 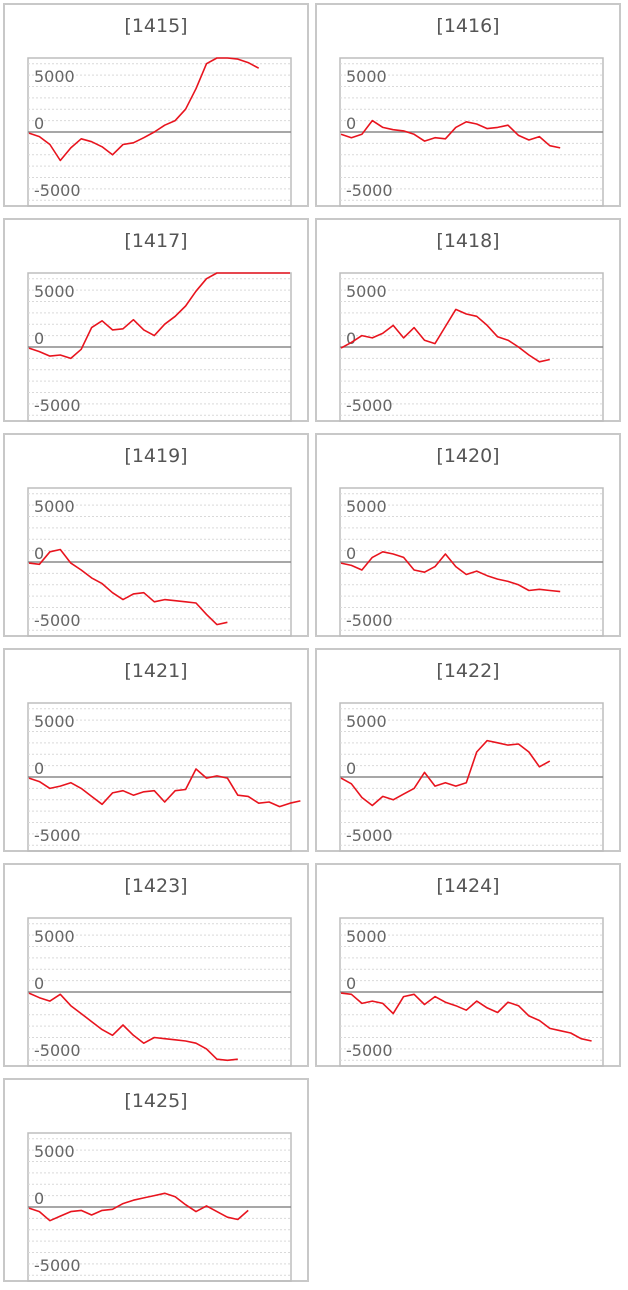 I want to click on chart-panel: [1416] 5000 0 -5000, so click(x=468, y=105).